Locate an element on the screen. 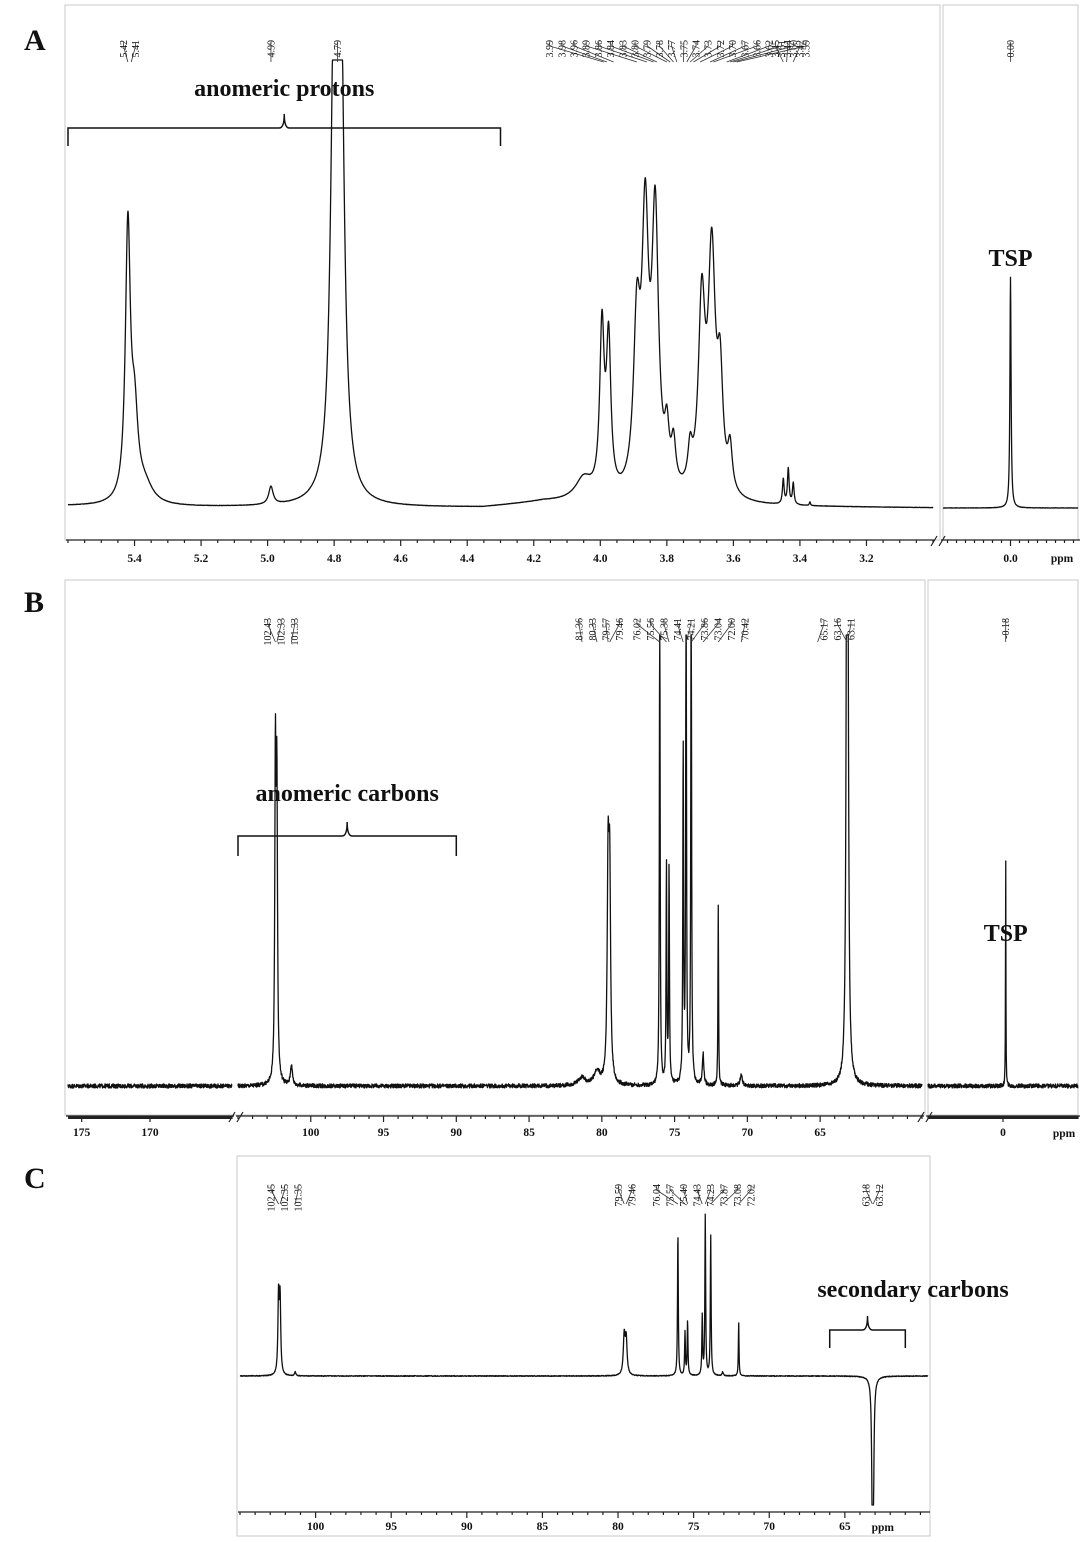 The width and height of the screenshot is (1080, 1542). peak-label: 5.41 is located at coordinates (136, 49).